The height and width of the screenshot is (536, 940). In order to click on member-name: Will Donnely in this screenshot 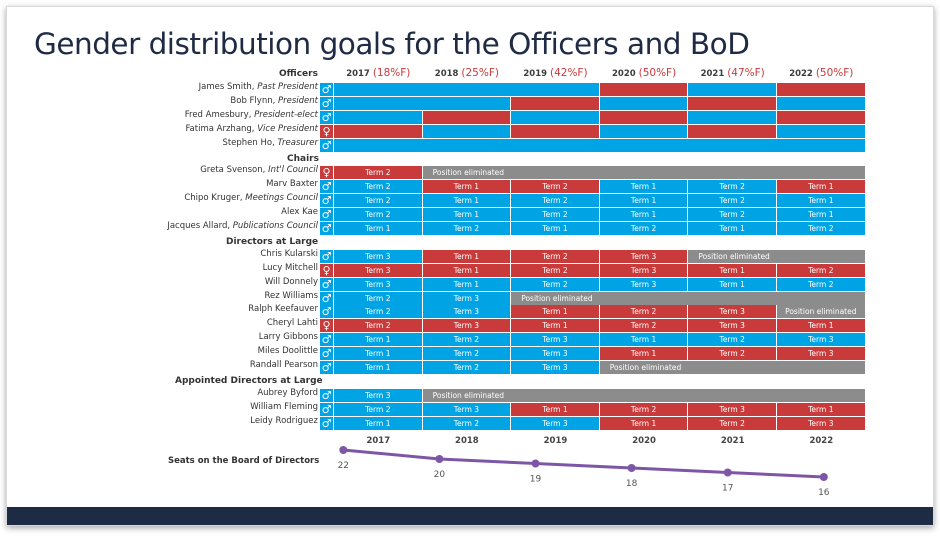, I will do `click(291, 281)`.